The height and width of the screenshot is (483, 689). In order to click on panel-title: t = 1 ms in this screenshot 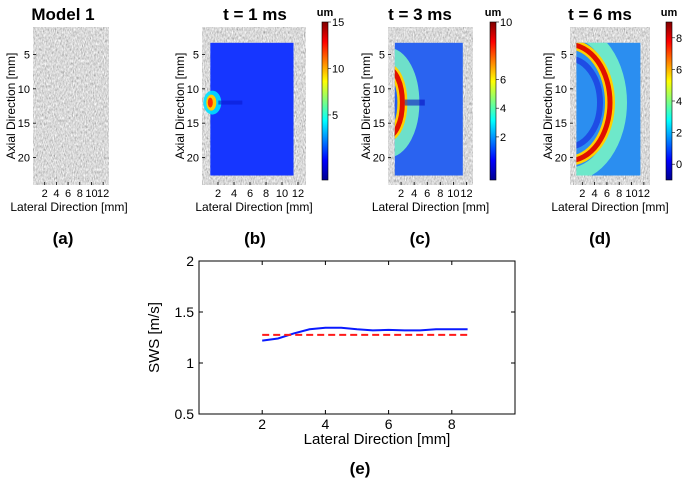, I will do `click(255, 14)`.